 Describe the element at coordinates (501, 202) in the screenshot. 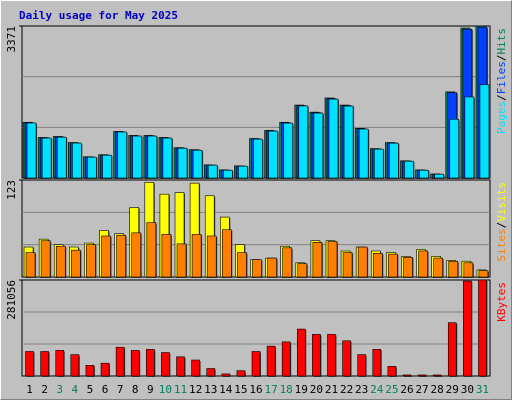

I see `legend-entry: Visits` at that location.